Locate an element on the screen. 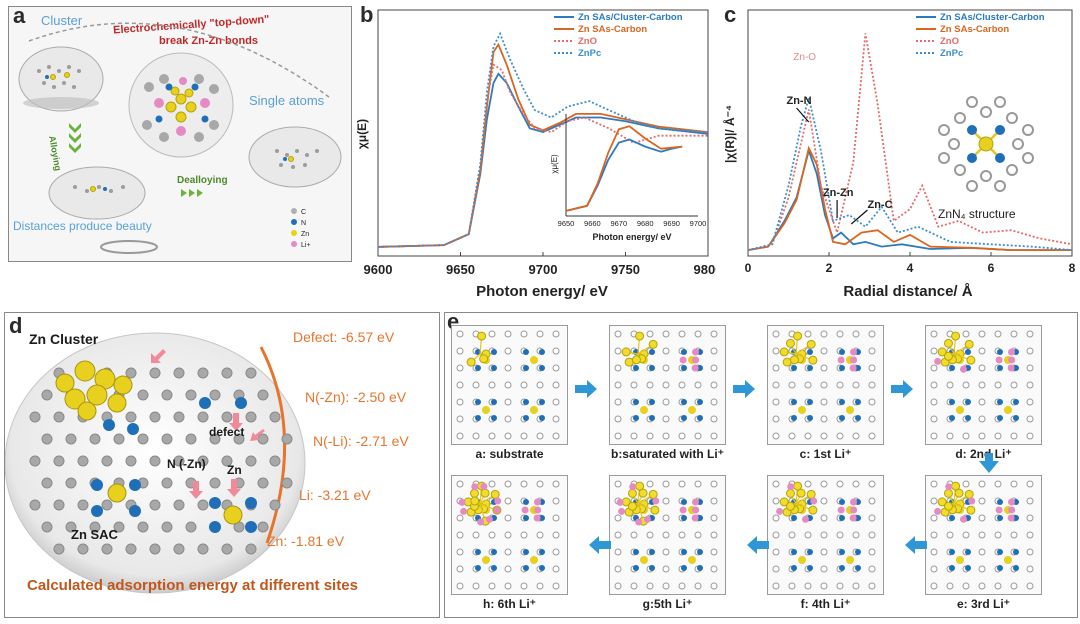 Image resolution: width=1080 pixels, height=624 pixels. inset-xtick-label: 9690 is located at coordinates (671, 223).